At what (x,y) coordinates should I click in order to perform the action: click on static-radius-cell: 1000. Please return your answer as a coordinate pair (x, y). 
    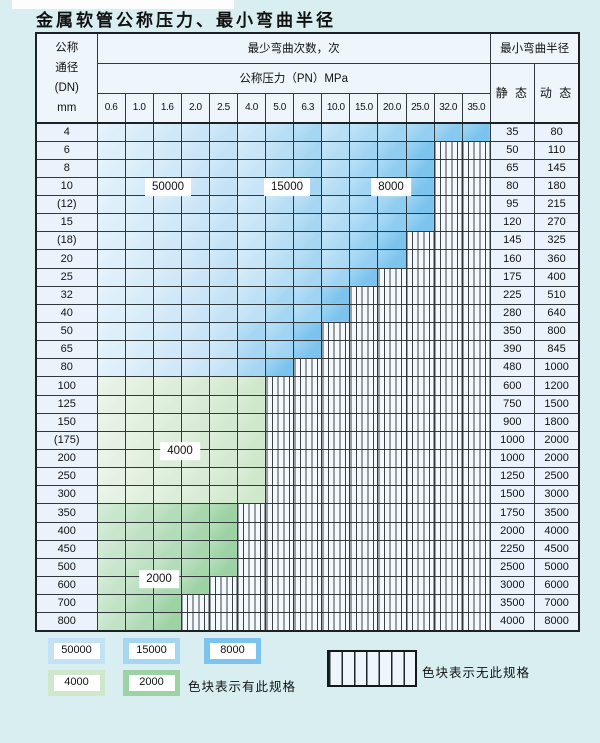
    Looking at the image, I should click on (512, 459).